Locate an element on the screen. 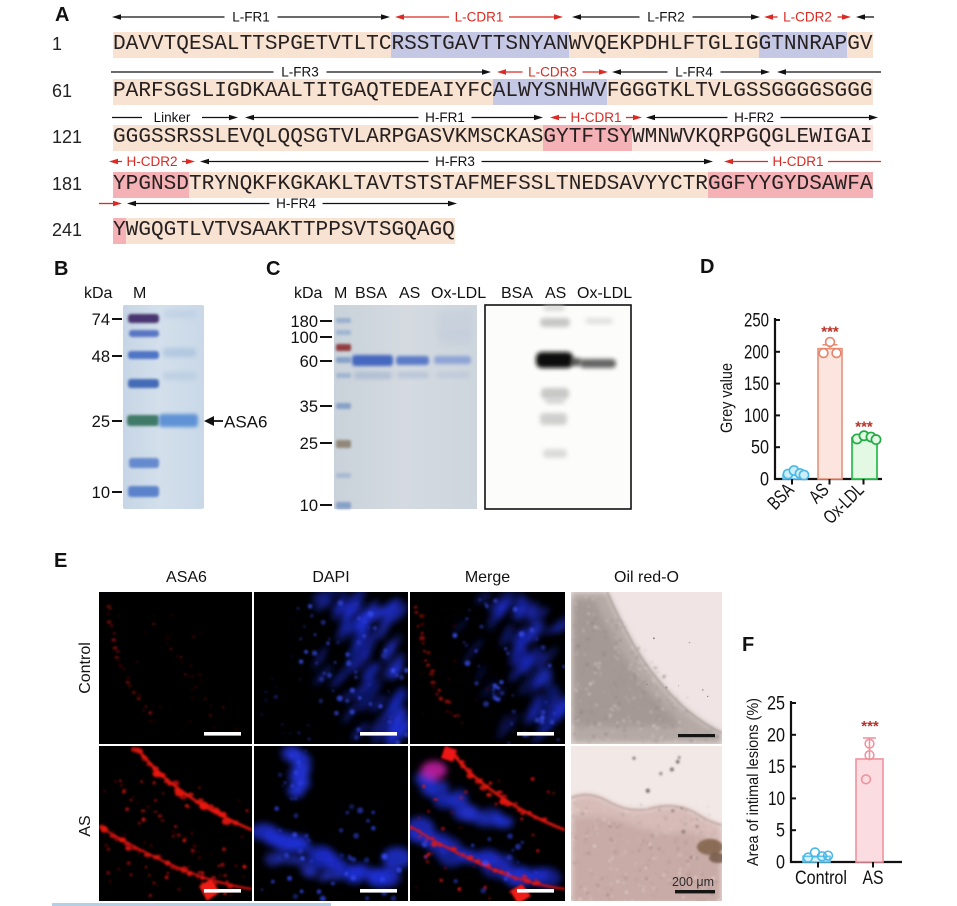 The height and width of the screenshot is (906, 957). svg-text: ASA6 is located at coordinates (245, 422).